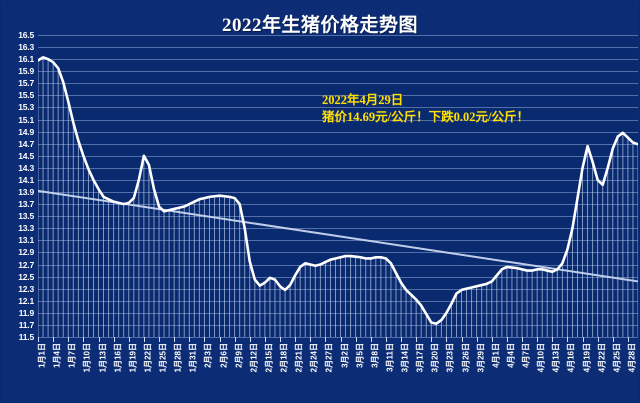 This screenshot has height=403, width=640. Describe the element at coordinates (26, 216) in the screenshot. I see `y-axis-tick-label: 13.5` at that location.